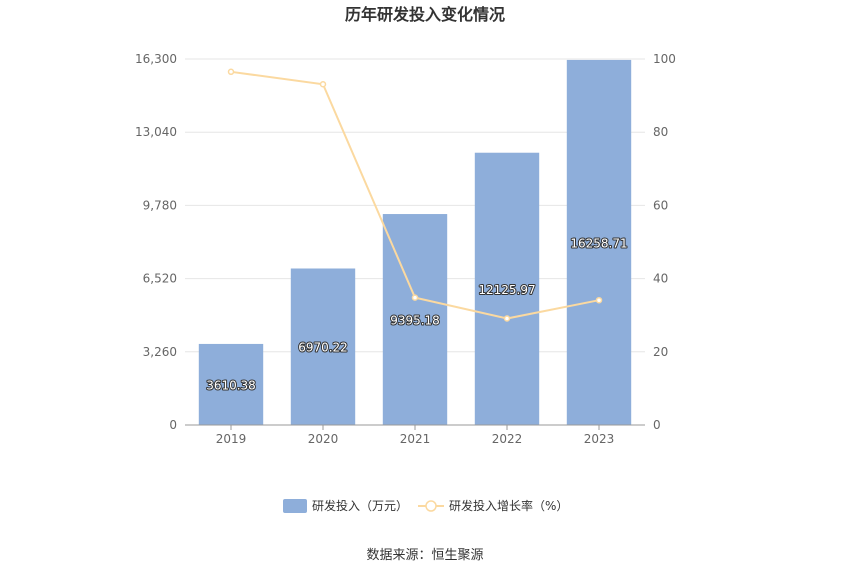 This screenshot has height=579, width=850. What do you see at coordinates (660, 205) in the screenshot?
I see `right-axis-tick-label: 60` at bounding box center [660, 205].